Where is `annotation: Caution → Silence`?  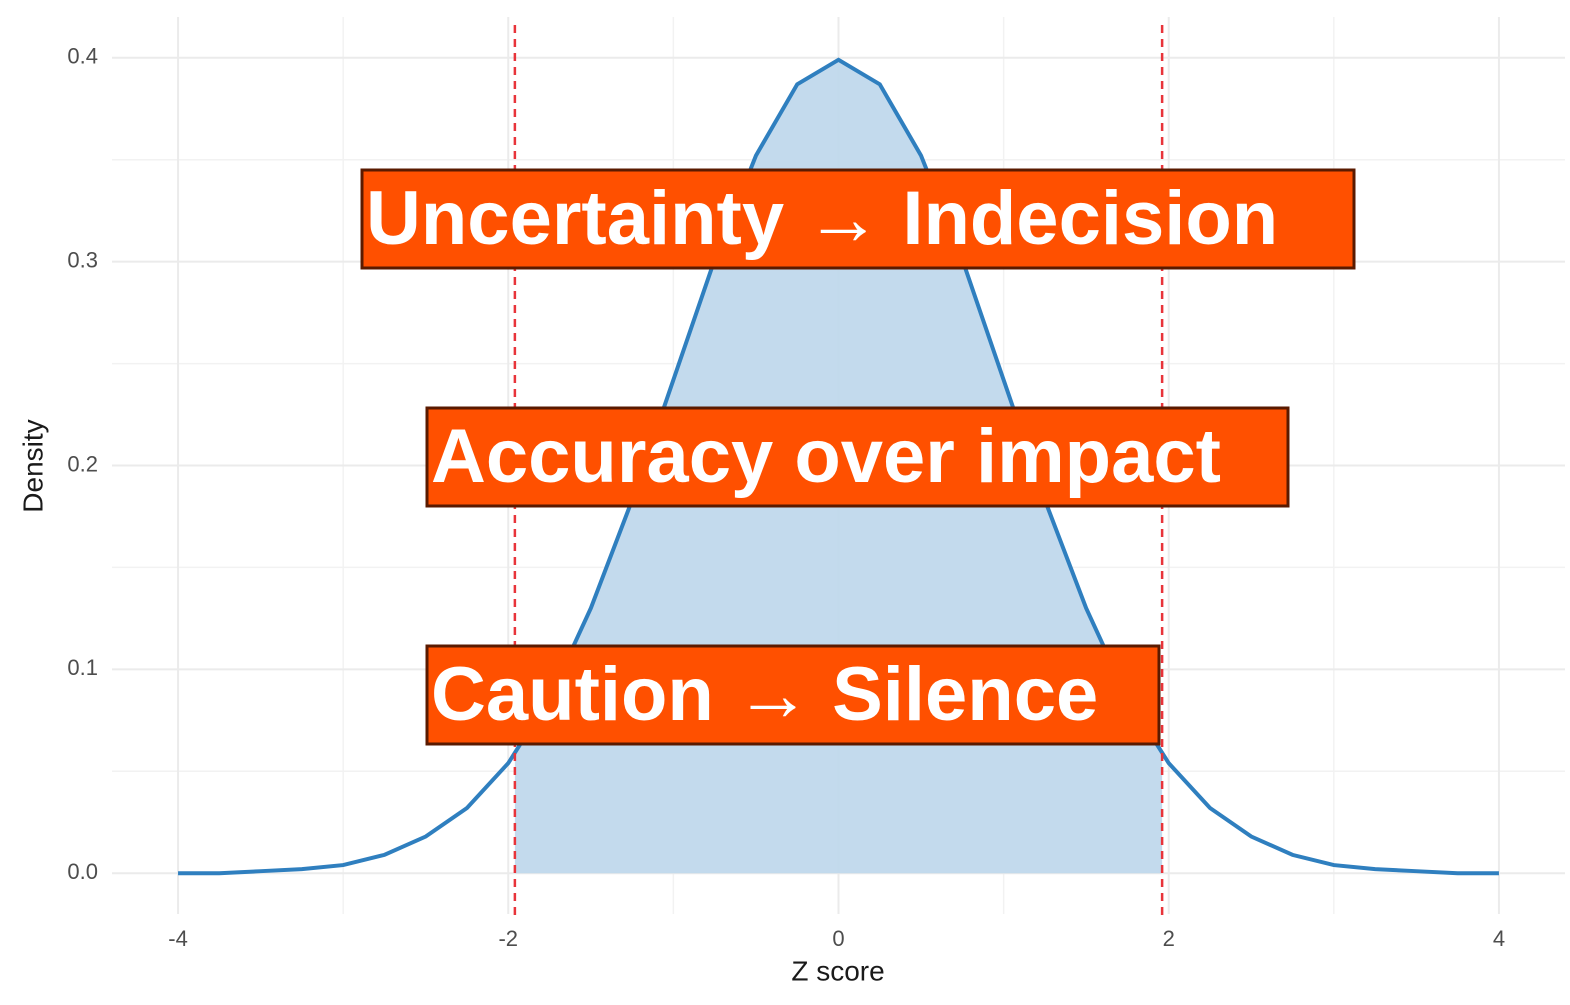 annotation: Caution → Silence is located at coordinates (764, 694).